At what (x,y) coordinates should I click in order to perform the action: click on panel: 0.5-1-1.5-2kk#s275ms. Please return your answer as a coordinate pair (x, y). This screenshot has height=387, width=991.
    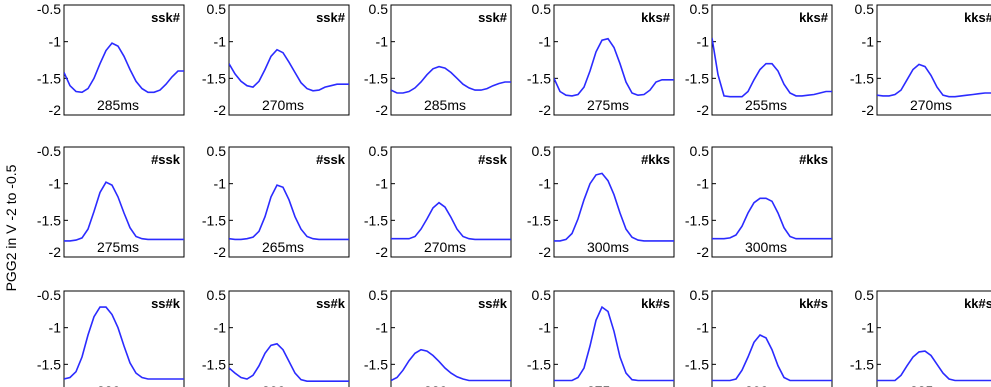
    Looking at the image, I should click on (601, 337).